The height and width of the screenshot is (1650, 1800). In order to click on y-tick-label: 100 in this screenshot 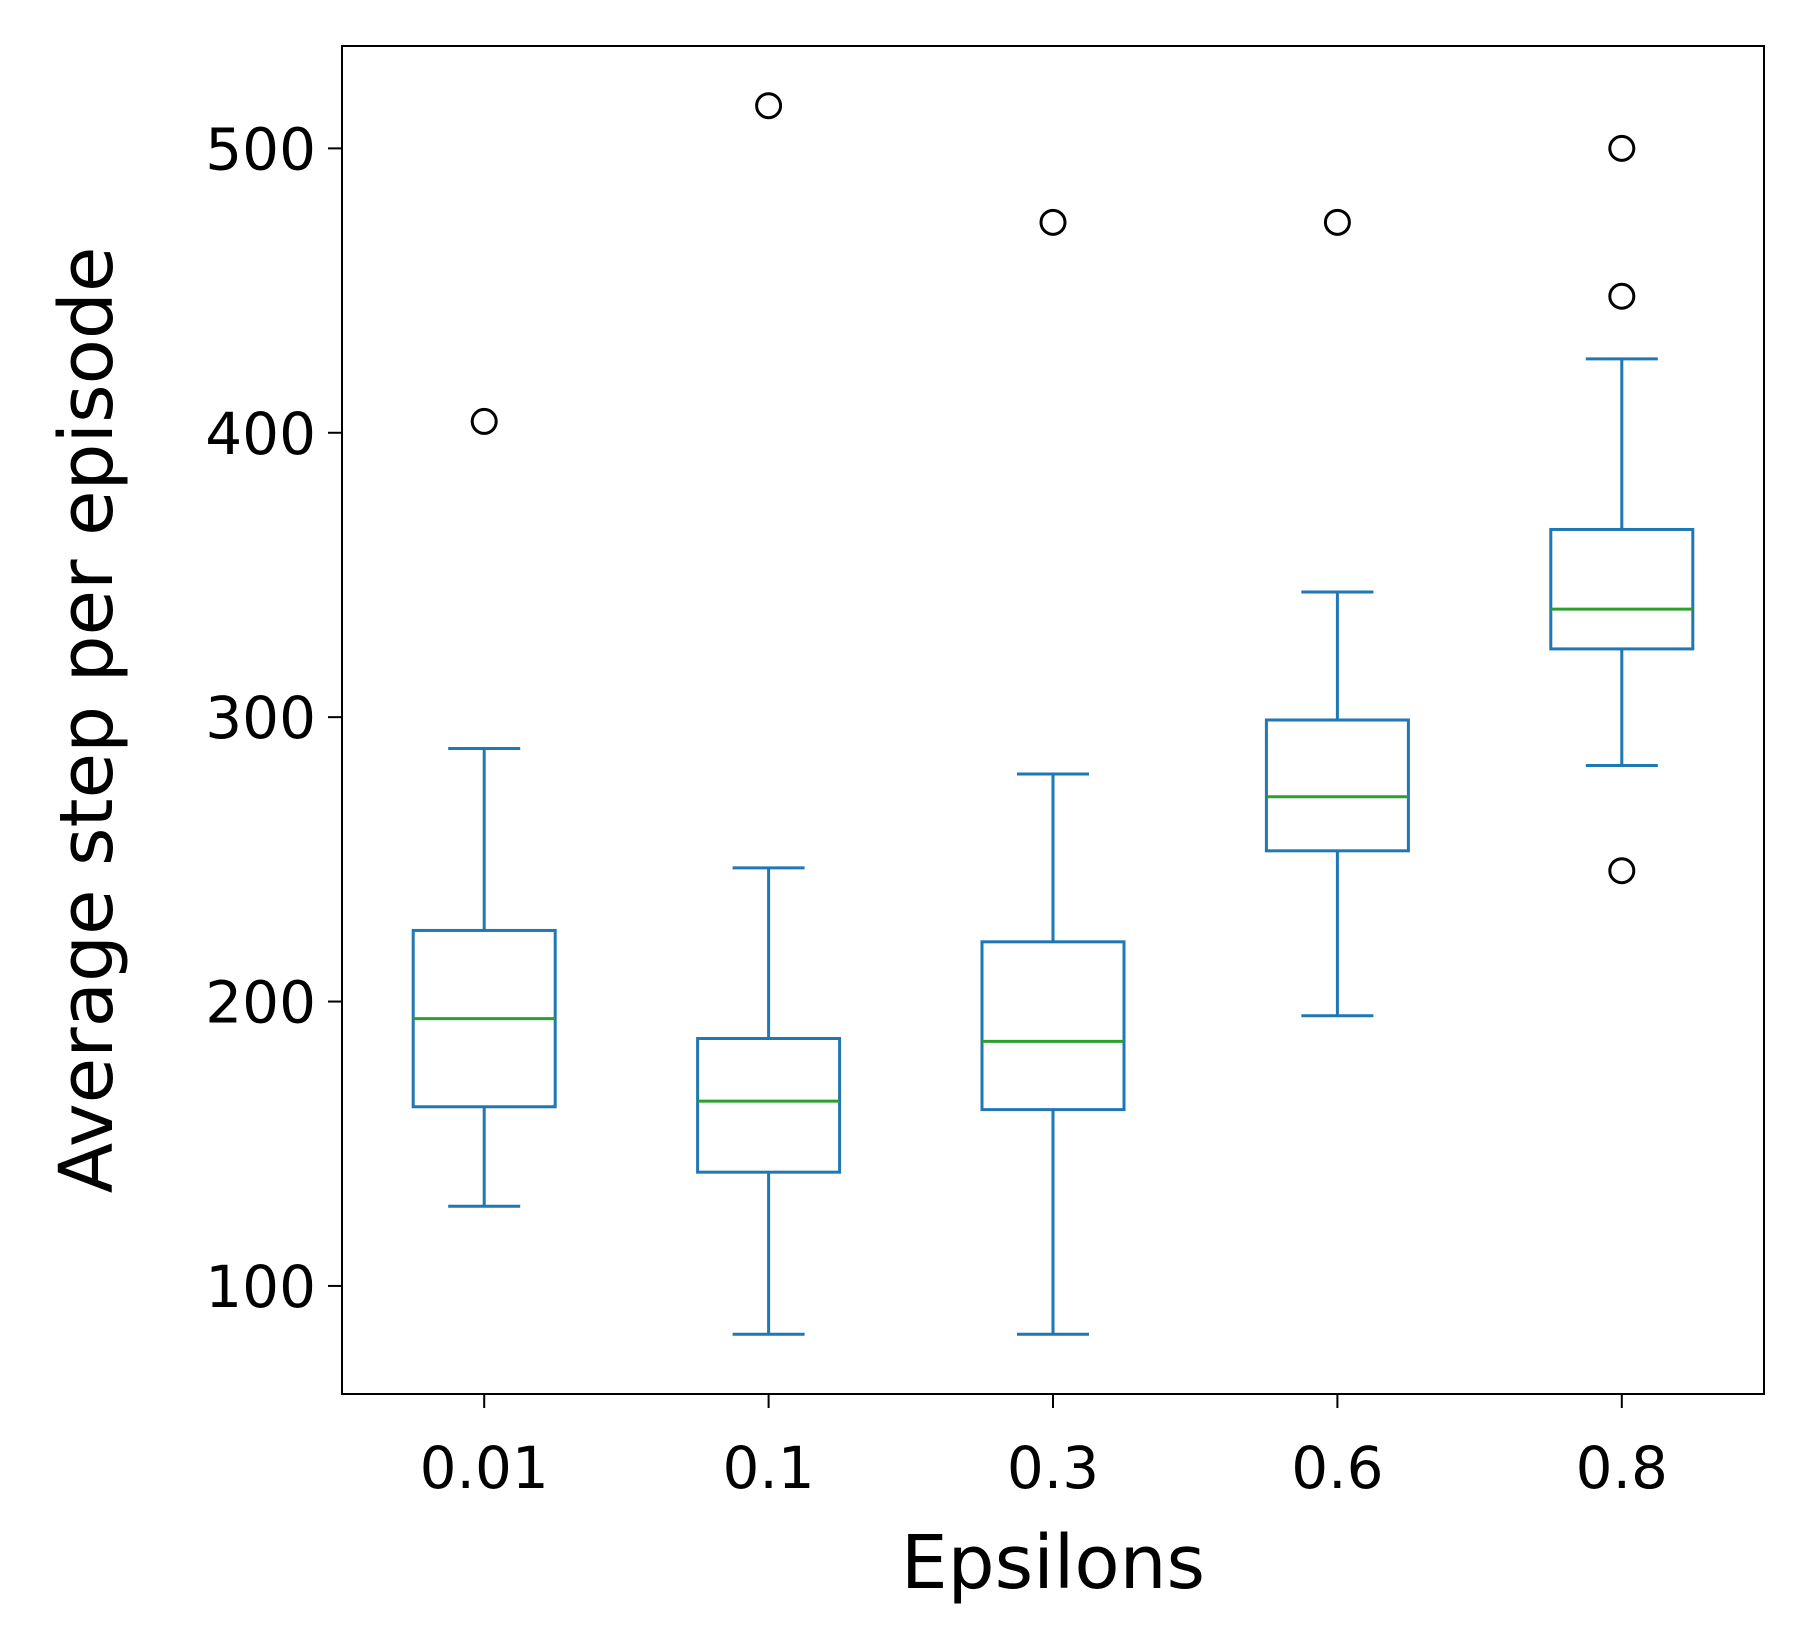, I will do `click(260, 1287)`.